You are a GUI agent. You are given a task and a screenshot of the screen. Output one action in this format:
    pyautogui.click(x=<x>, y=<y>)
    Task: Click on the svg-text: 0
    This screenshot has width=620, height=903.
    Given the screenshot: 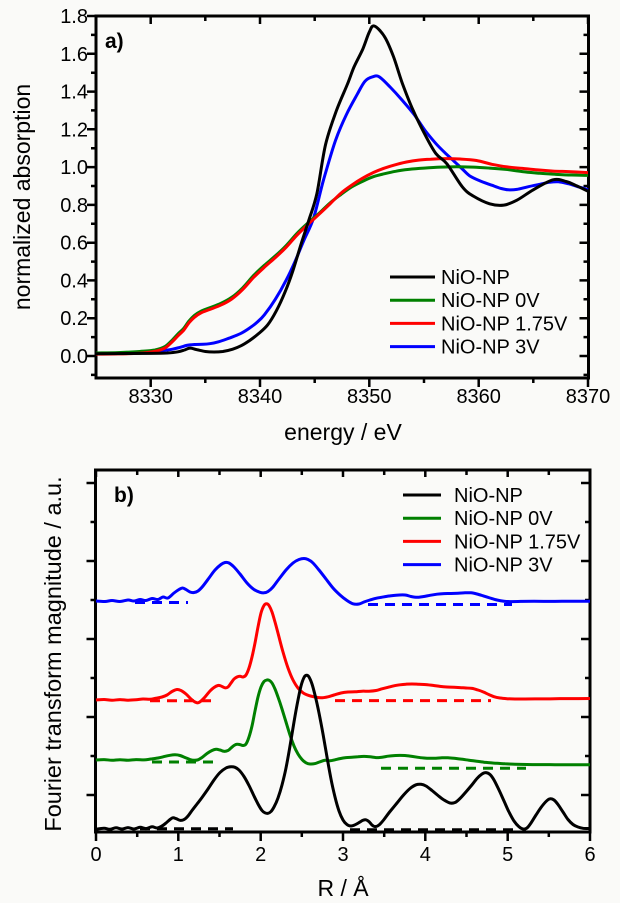 What is the action you would take?
    pyautogui.click(x=95, y=855)
    